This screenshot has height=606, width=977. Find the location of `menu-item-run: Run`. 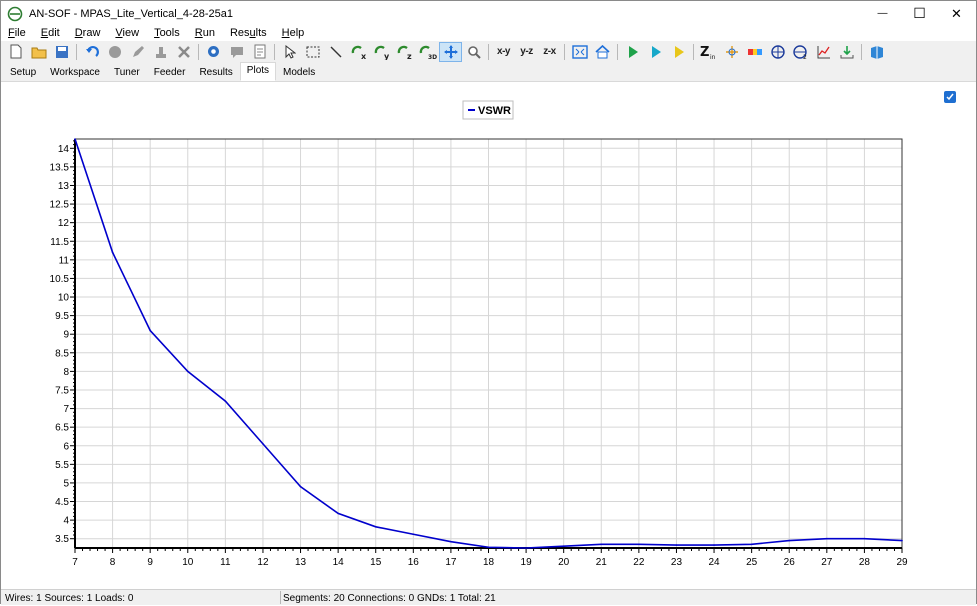

menu-item-run: Run is located at coordinates (204, 33).